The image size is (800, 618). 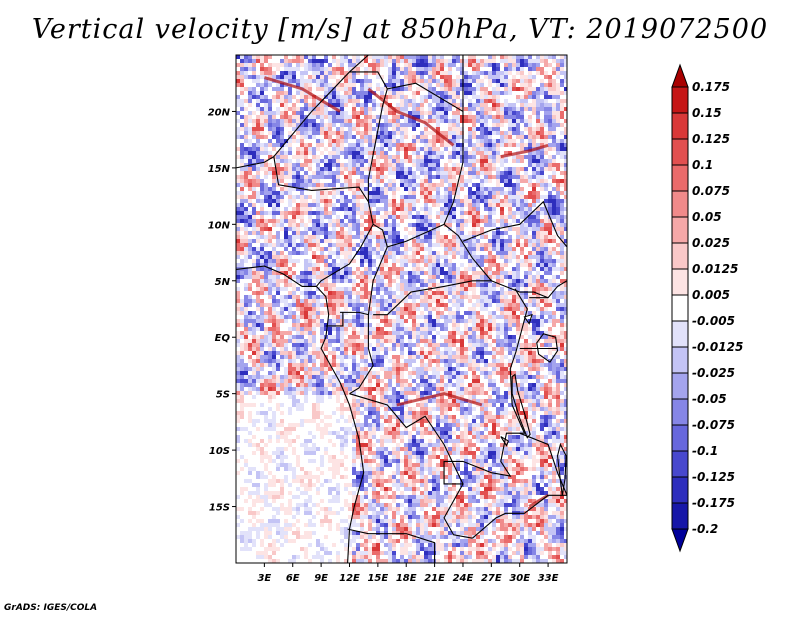 I want to click on colorbar-label: -0.05, so click(x=709, y=399).